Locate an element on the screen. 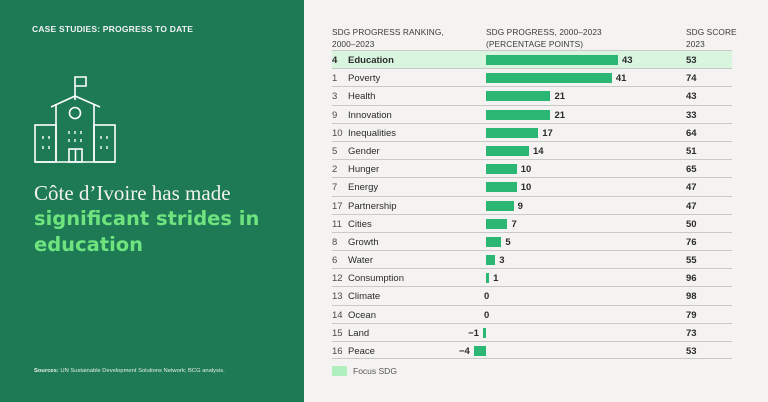 Image resolution: width=768 pixels, height=402 pixels. score-value: 50 is located at coordinates (691, 224).